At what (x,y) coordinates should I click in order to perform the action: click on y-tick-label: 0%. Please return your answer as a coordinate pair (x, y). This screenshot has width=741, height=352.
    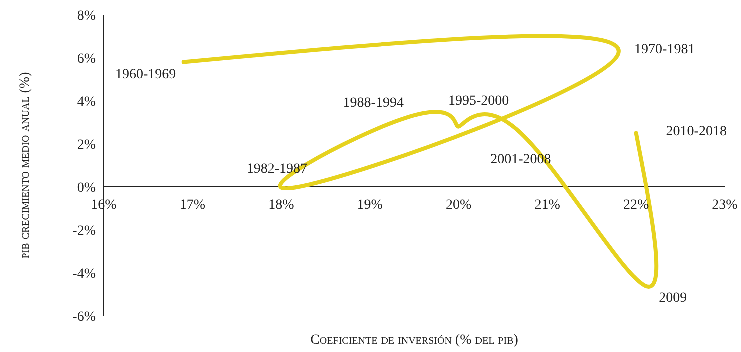
    Looking at the image, I should click on (86, 188).